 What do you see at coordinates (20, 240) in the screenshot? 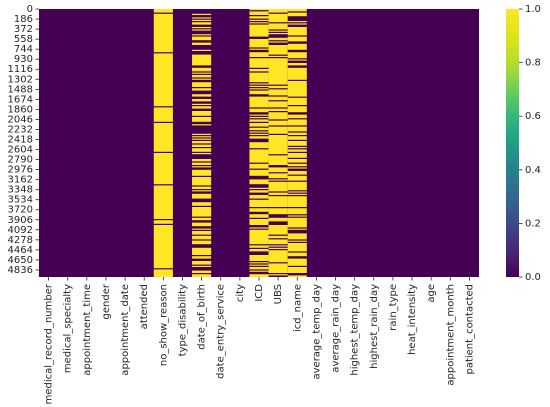
I see `y-tick-label: 4278` at bounding box center [20, 240].